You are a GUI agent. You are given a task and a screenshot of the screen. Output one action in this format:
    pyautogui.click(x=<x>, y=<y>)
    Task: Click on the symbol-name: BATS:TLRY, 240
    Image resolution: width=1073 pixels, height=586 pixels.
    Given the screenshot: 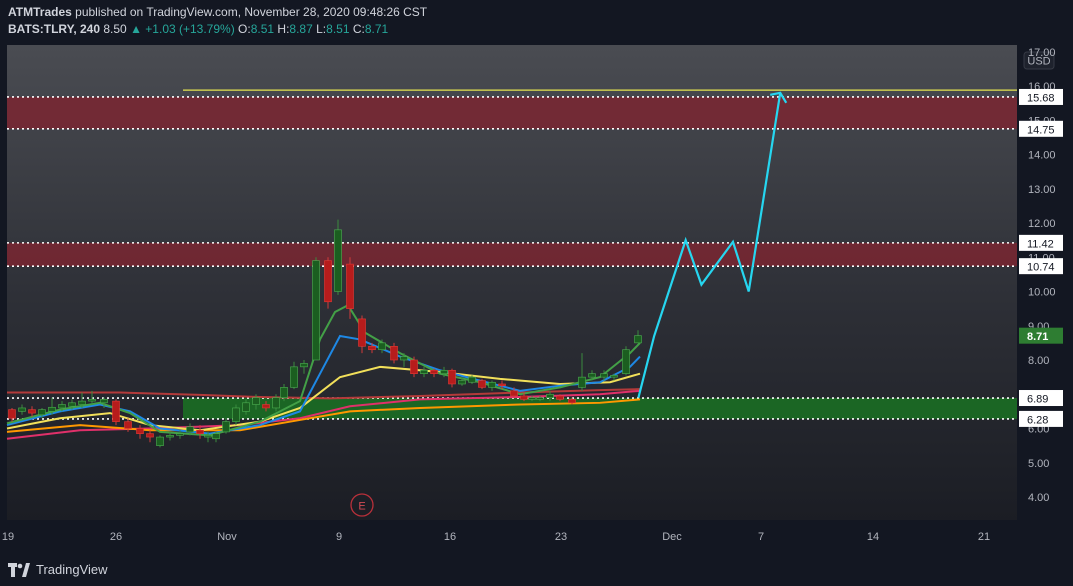 What is the action you would take?
    pyautogui.click(x=54, y=29)
    